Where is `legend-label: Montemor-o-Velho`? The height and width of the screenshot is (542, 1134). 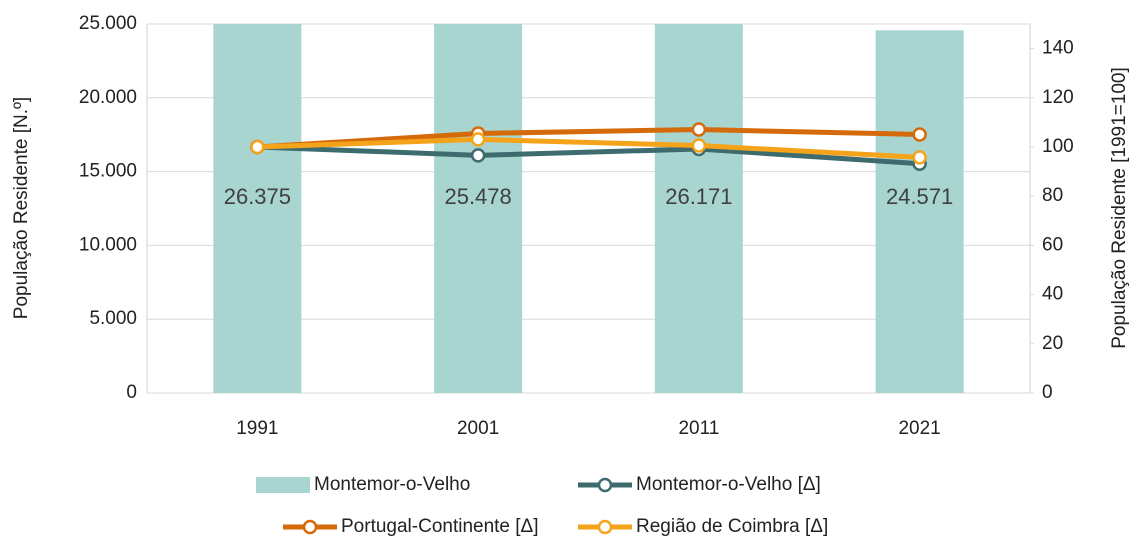 legend-label: Montemor-o-Velho is located at coordinates (392, 484).